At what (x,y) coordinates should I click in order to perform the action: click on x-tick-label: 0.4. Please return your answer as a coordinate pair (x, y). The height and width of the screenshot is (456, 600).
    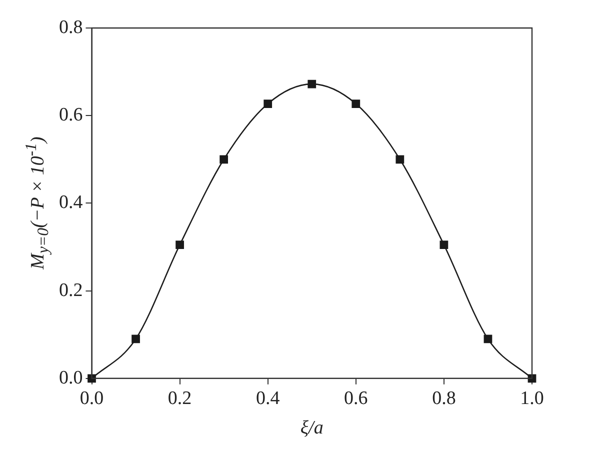
    Looking at the image, I should click on (268, 398).